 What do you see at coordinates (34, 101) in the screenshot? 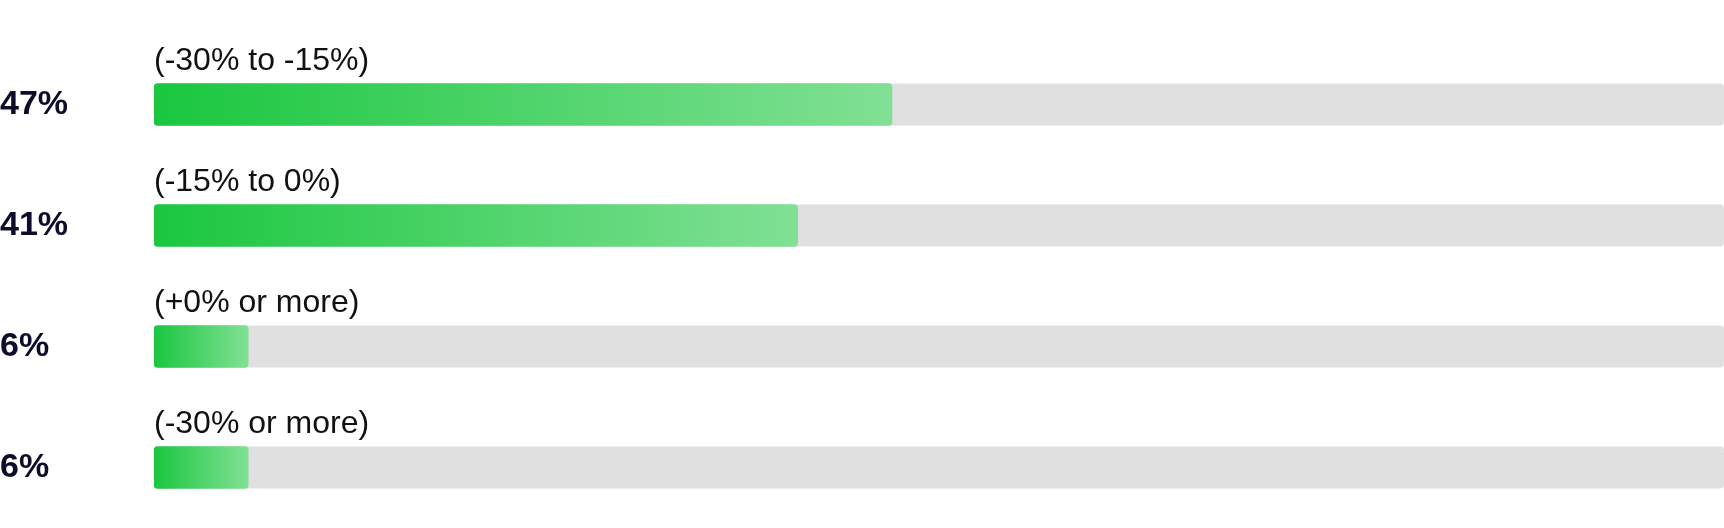
I see `data-label: 47%` at bounding box center [34, 101].